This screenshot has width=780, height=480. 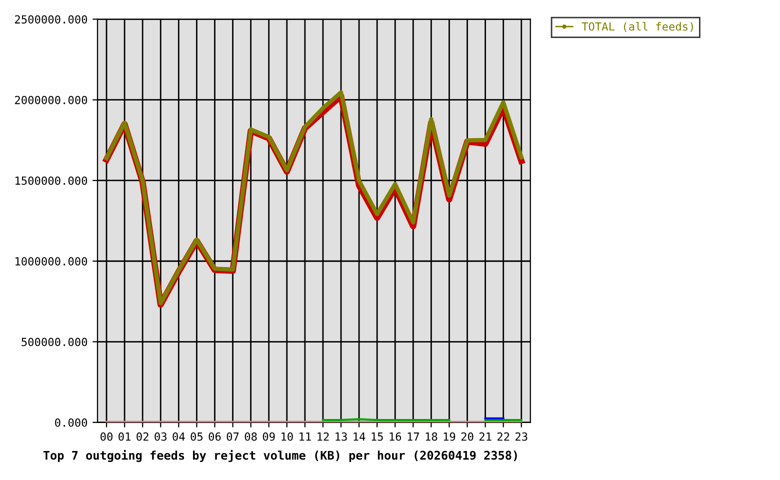 What do you see at coordinates (360, 436) in the screenshot?
I see `x-tick-label: 14` at bounding box center [360, 436].